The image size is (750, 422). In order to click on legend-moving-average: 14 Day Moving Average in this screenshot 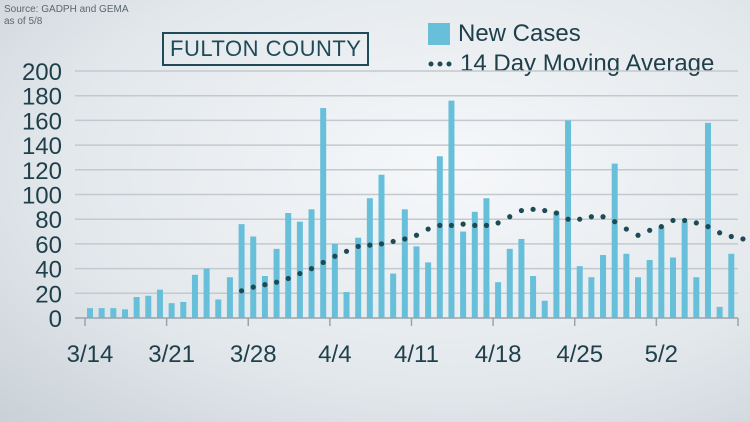, I will do `click(571, 64)`.